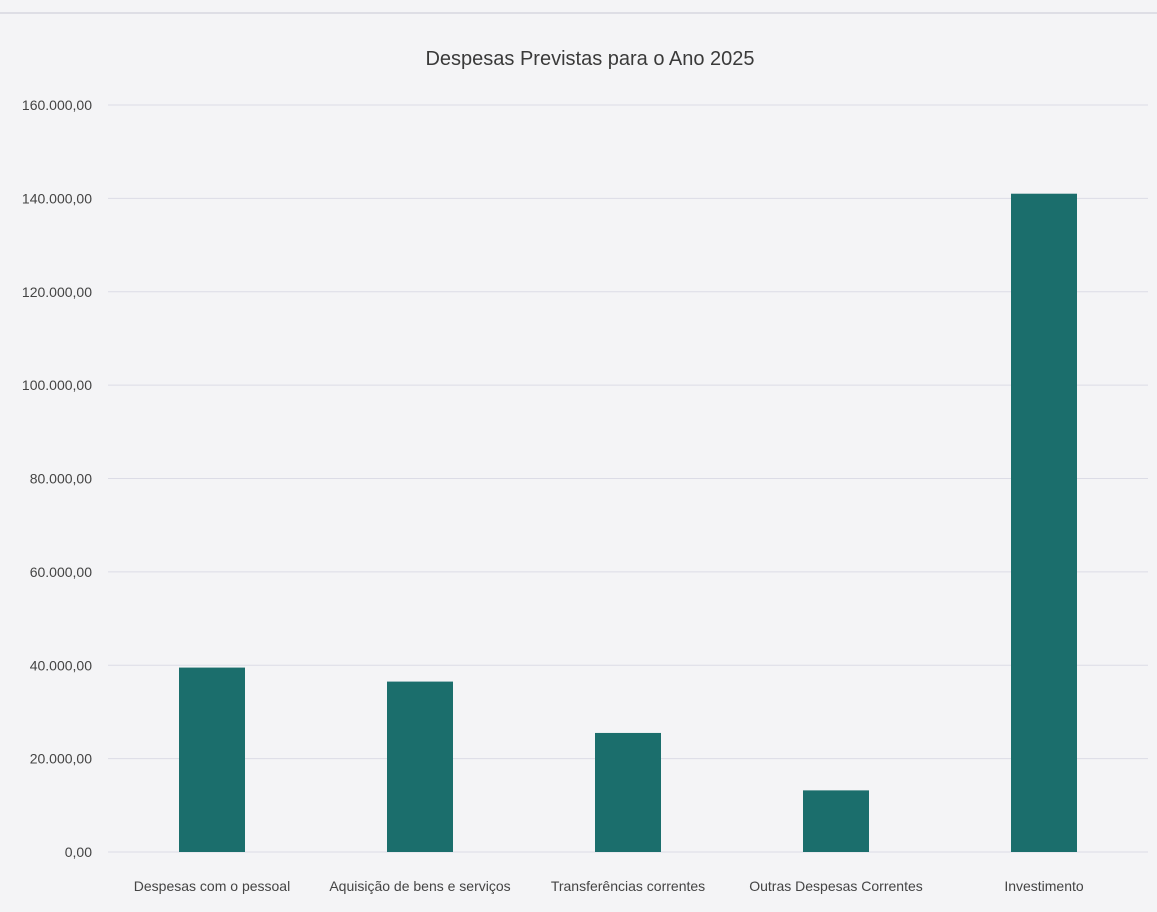  I want to click on x-category-label: Outras Despesas Correntes, so click(836, 886).